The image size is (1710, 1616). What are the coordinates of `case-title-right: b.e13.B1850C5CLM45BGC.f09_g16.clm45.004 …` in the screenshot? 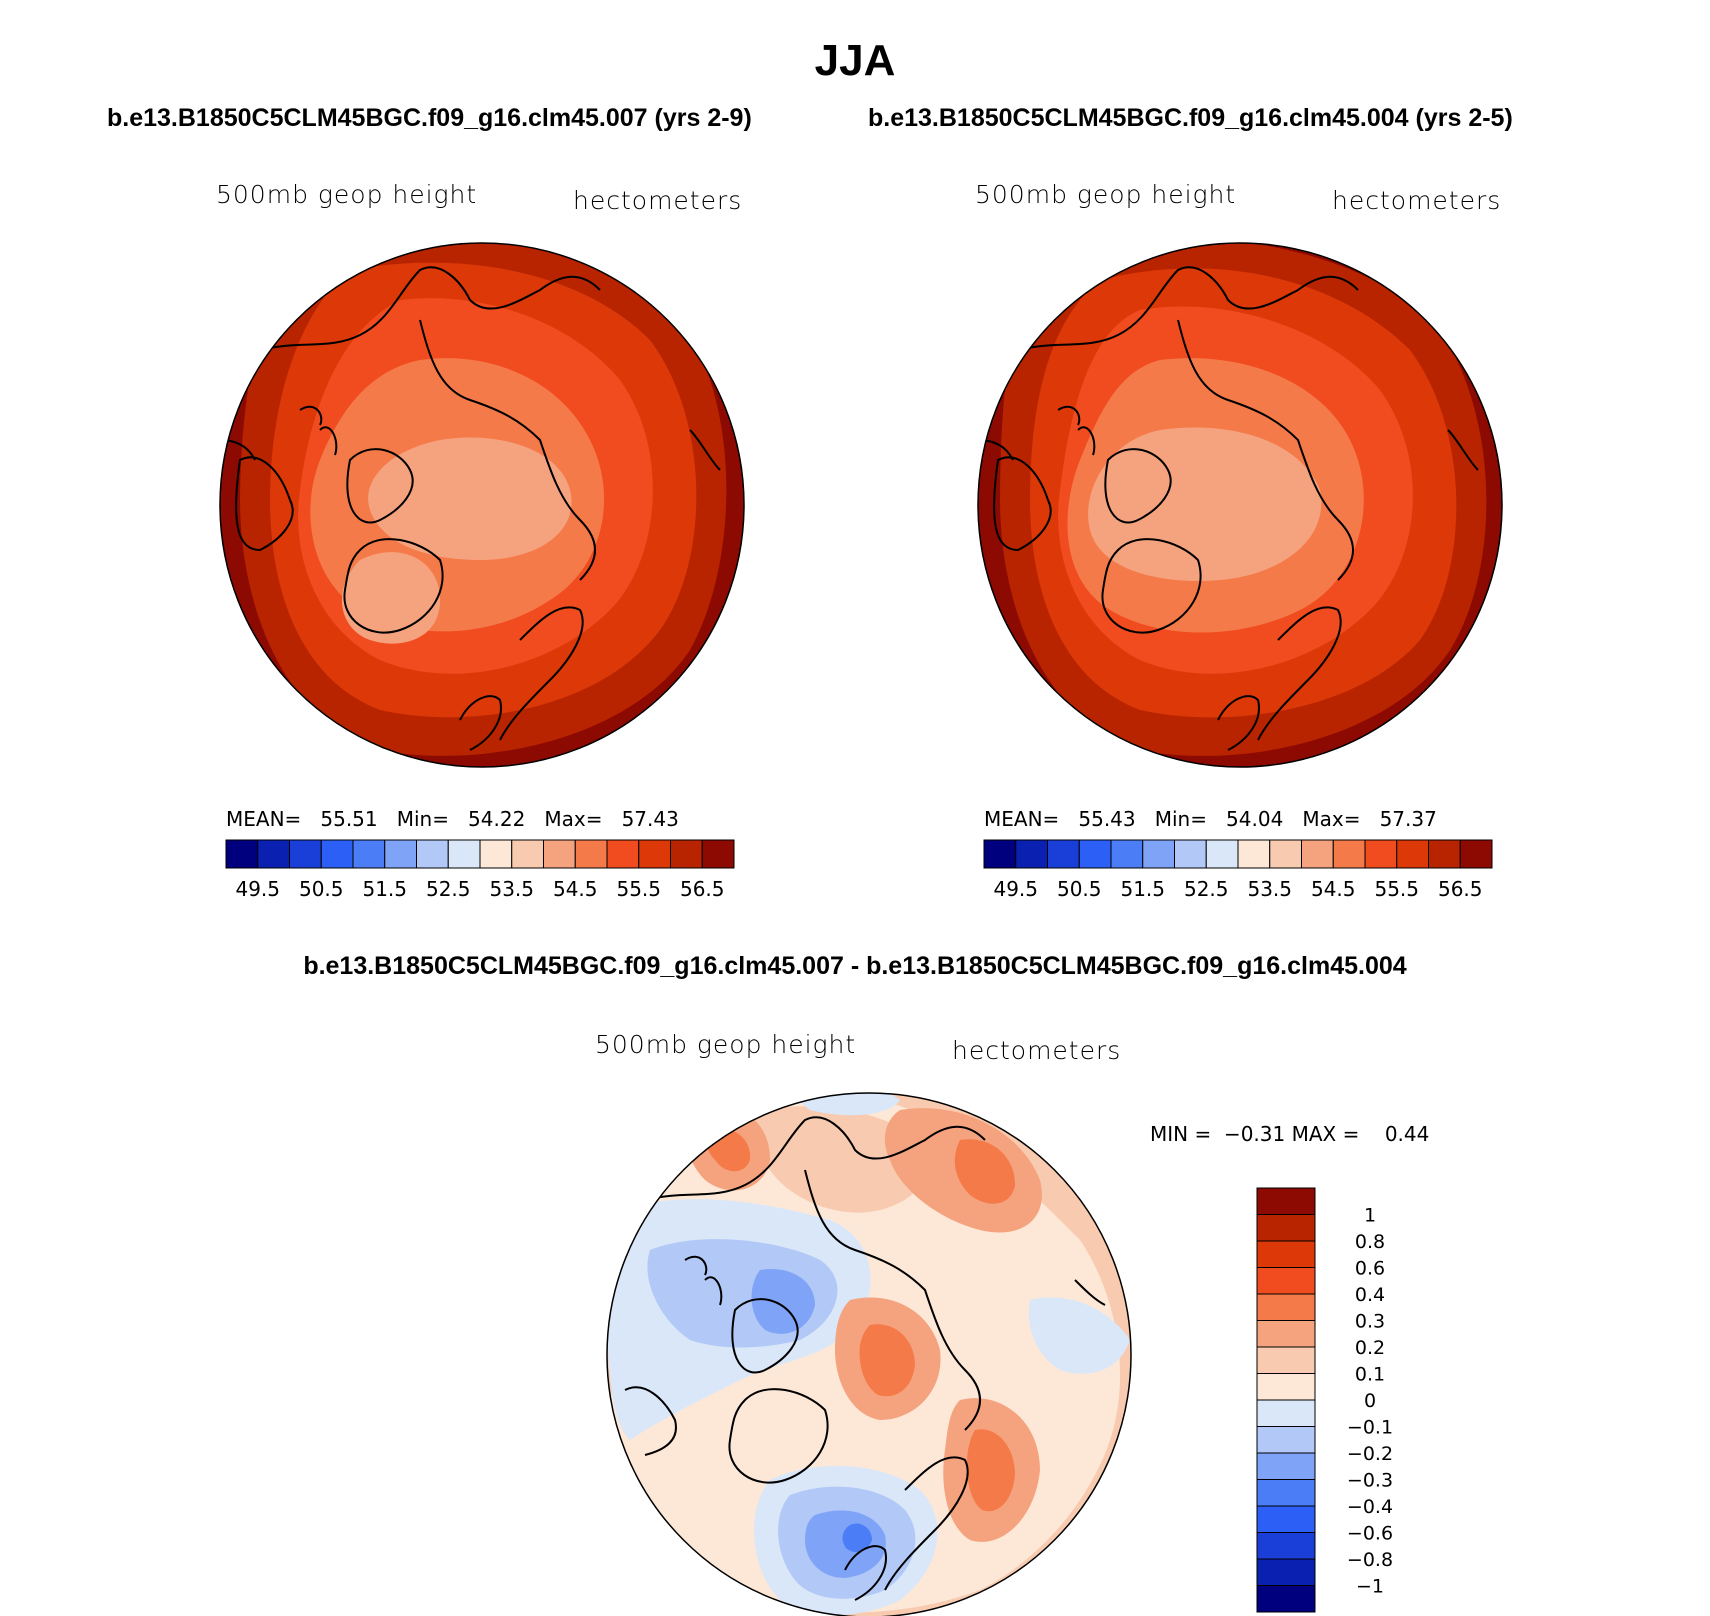 It's located at (1190, 118).